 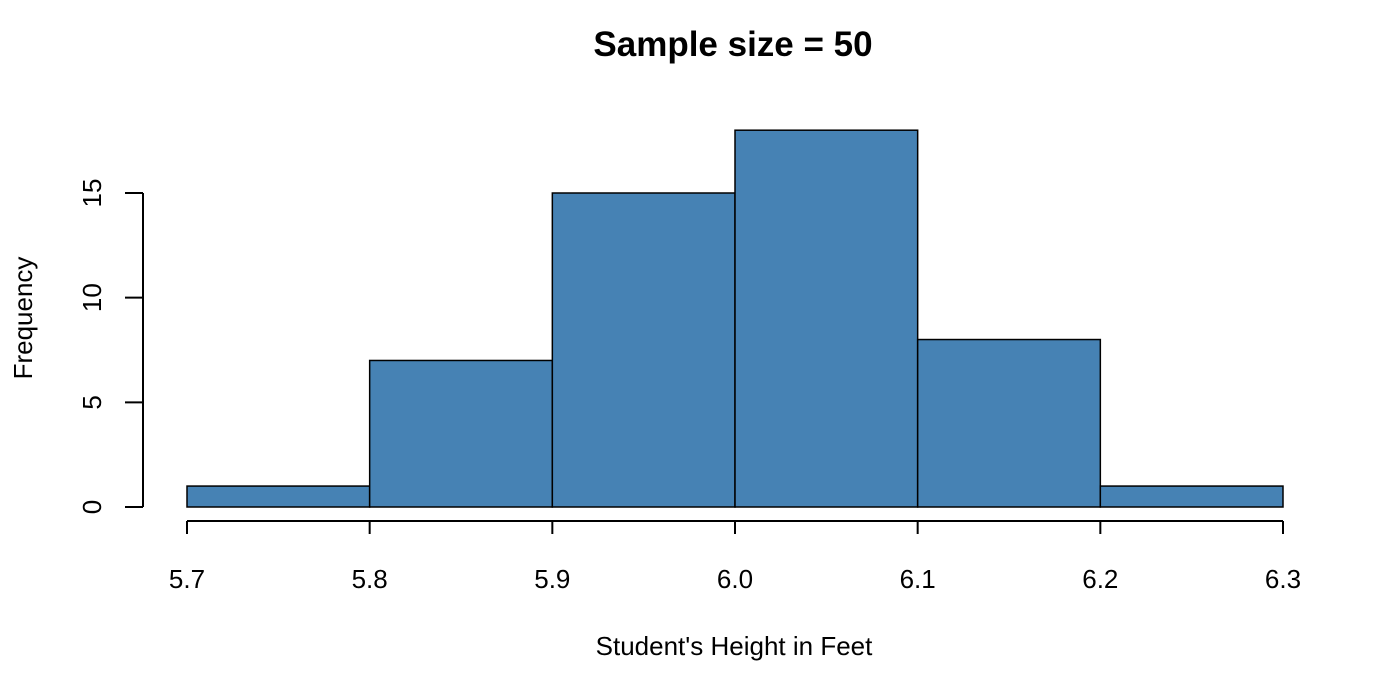 I want to click on x-tick-label: 5.8, so click(x=370, y=579).